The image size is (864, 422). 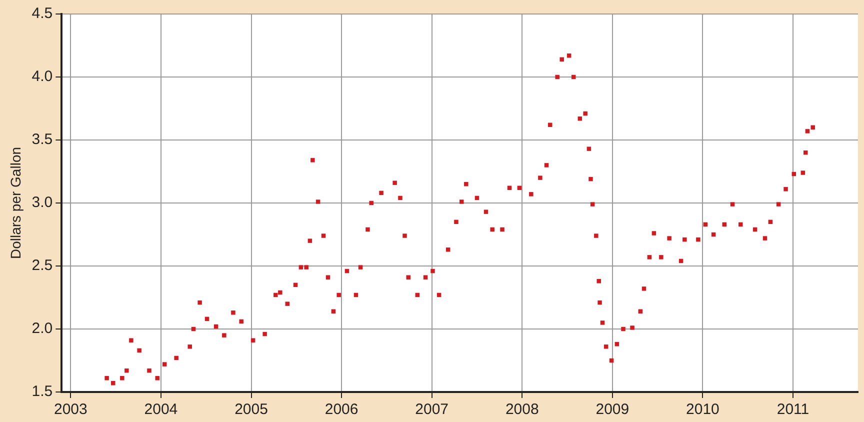 What do you see at coordinates (15, 203) in the screenshot?
I see `y-axis-title: Dollars per Gallon` at bounding box center [15, 203].